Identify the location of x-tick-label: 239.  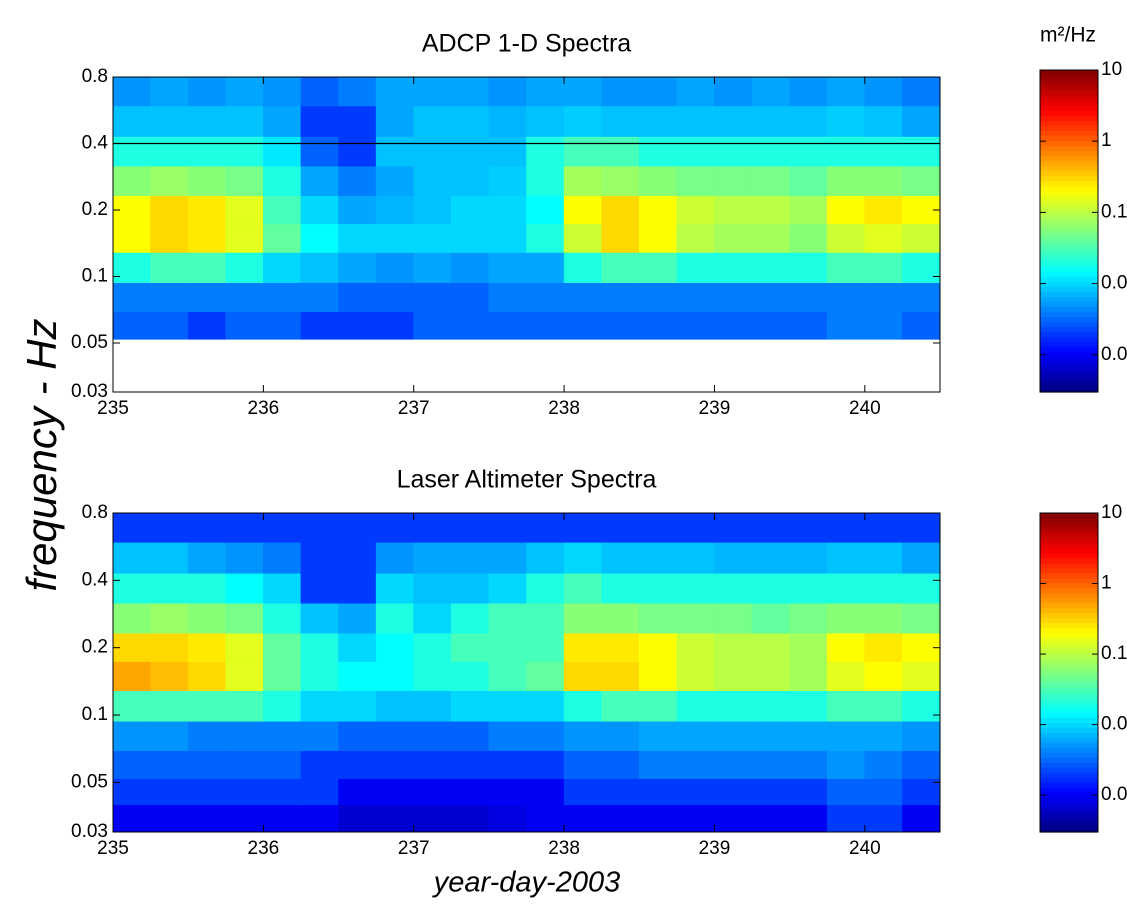
(715, 848).